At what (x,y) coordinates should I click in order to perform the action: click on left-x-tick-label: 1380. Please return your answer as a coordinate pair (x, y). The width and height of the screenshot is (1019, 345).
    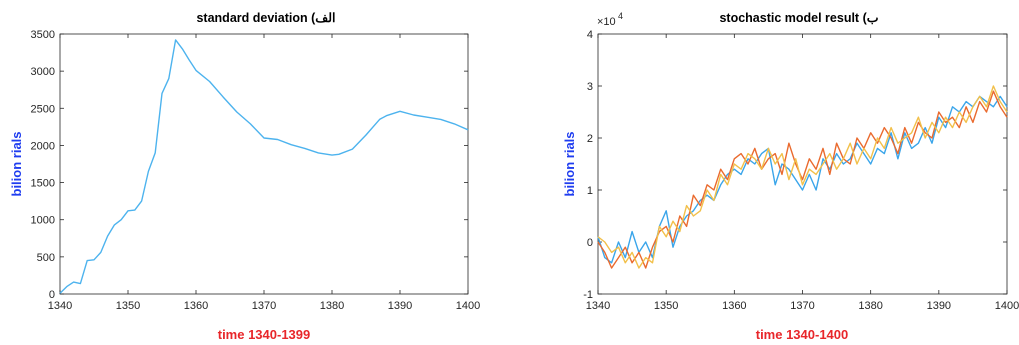
    Looking at the image, I should click on (332, 306).